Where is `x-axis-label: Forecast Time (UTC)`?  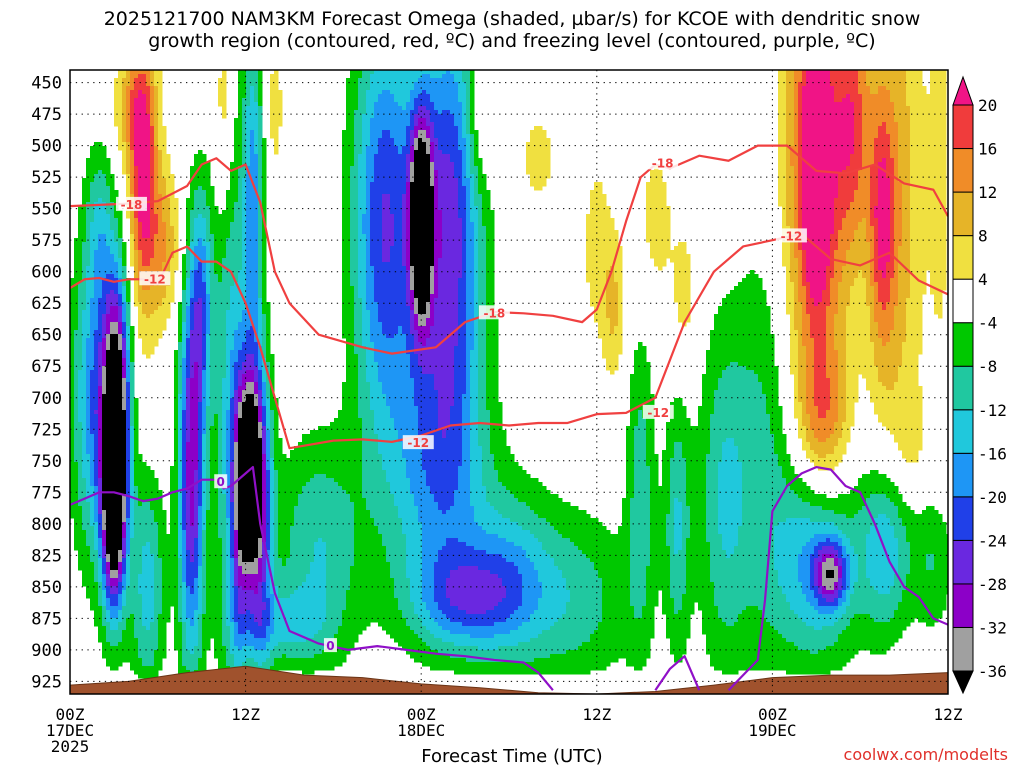 x-axis-label: Forecast Time (UTC) is located at coordinates (512, 756).